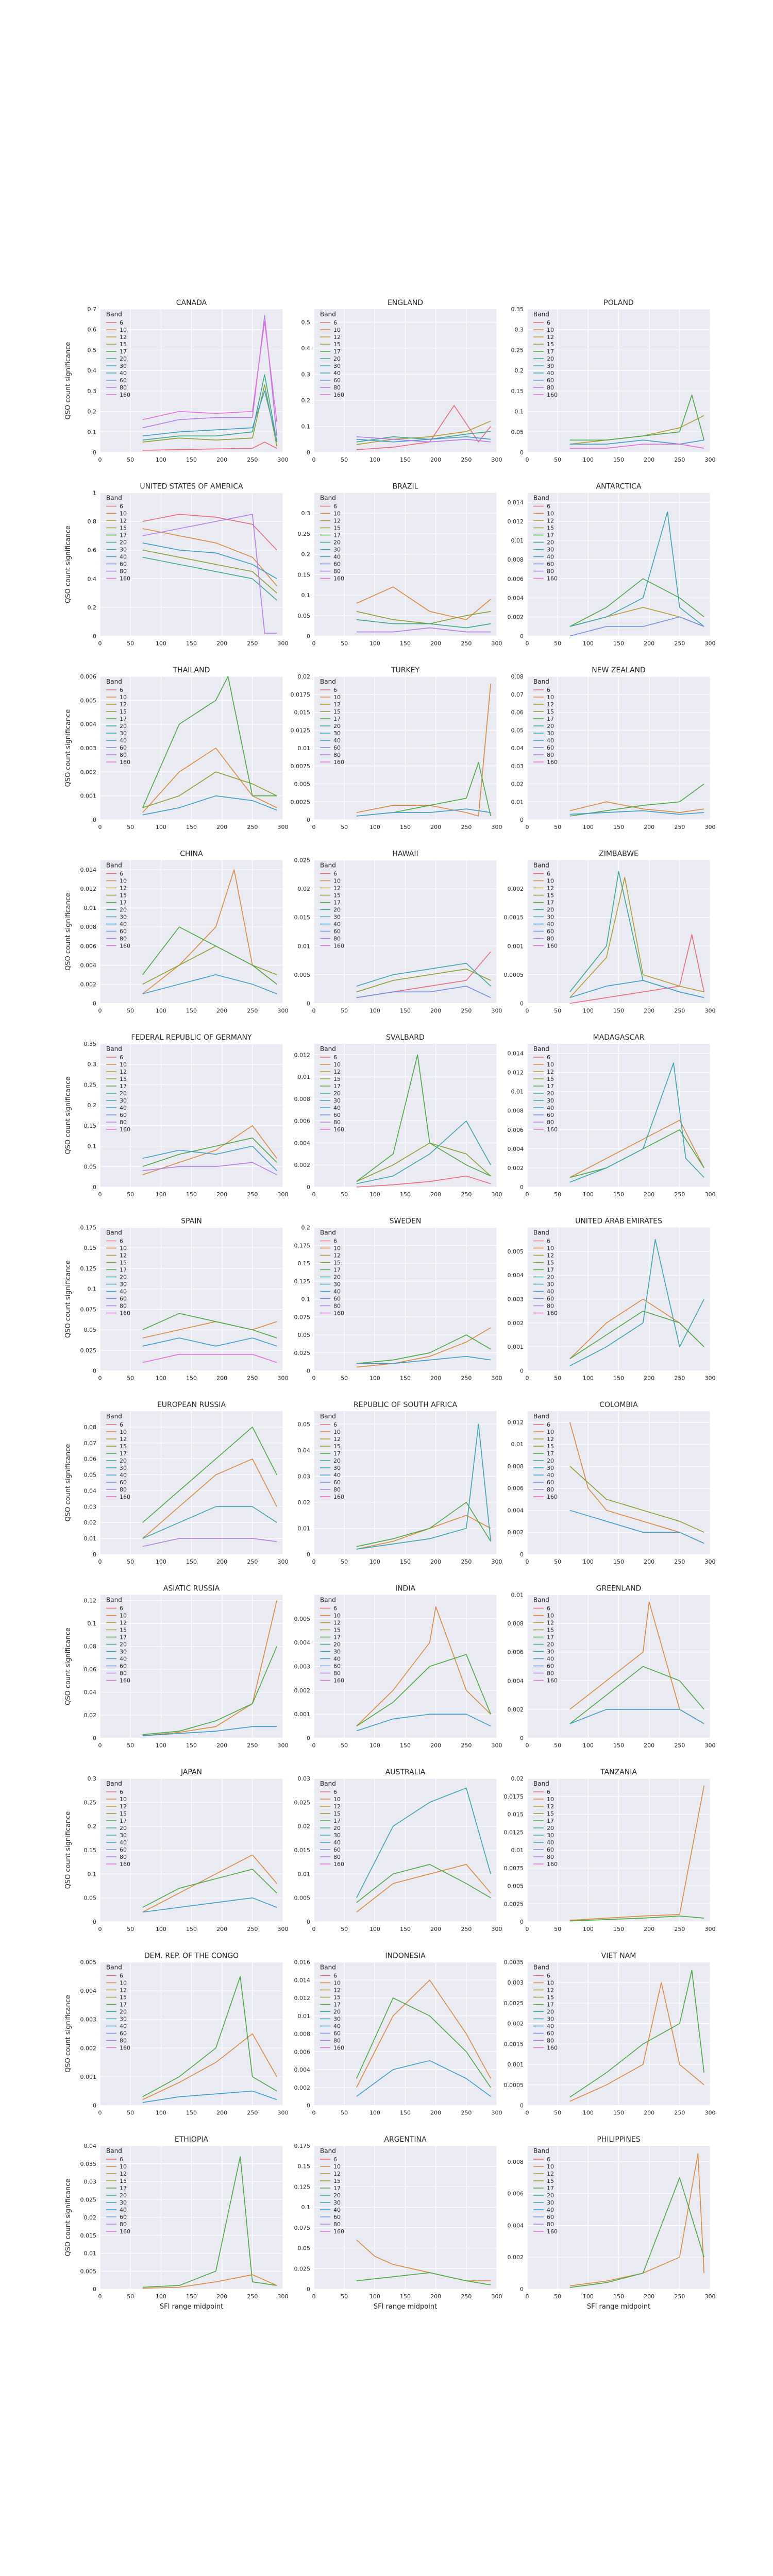 The image size is (773, 2576). Describe the element at coordinates (191, 854) in the screenshot. I see `panel-title: CHINA` at that location.